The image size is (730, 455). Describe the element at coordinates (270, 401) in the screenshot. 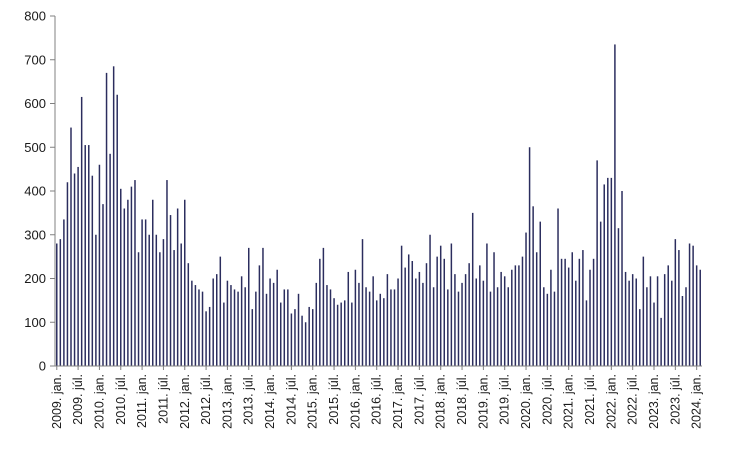

I see `x-tick-label: 2014. jan.` at that location.